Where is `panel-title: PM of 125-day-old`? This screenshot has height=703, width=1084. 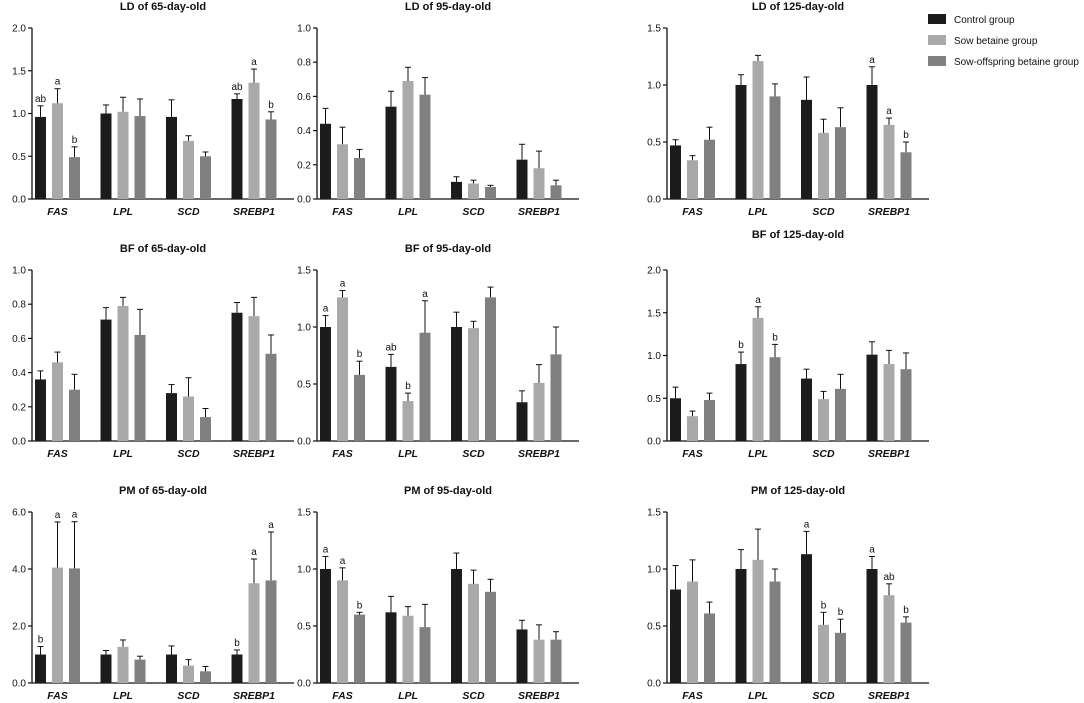
panel-title: PM of 125-day-old is located at coordinates (798, 491).